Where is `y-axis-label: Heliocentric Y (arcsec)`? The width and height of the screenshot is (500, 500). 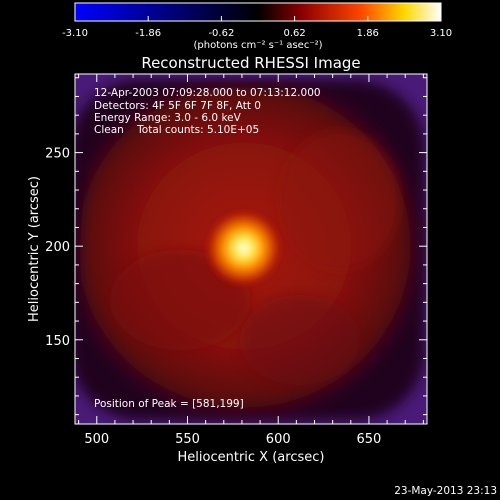
y-axis-label: Heliocentric Y (arcsec) is located at coordinates (34, 249).